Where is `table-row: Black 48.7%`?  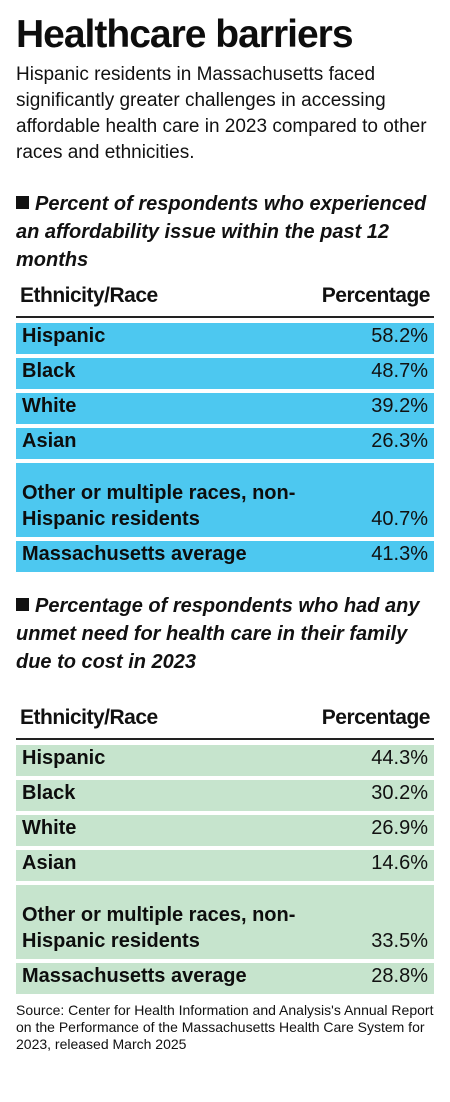 table-row: Black 48.7% is located at coordinates (225, 373).